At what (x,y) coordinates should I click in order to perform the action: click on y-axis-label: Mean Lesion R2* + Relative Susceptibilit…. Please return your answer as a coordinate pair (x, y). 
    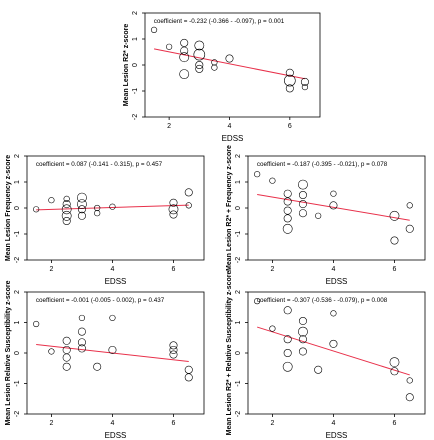
    Looking at the image, I should click on (229, 353).